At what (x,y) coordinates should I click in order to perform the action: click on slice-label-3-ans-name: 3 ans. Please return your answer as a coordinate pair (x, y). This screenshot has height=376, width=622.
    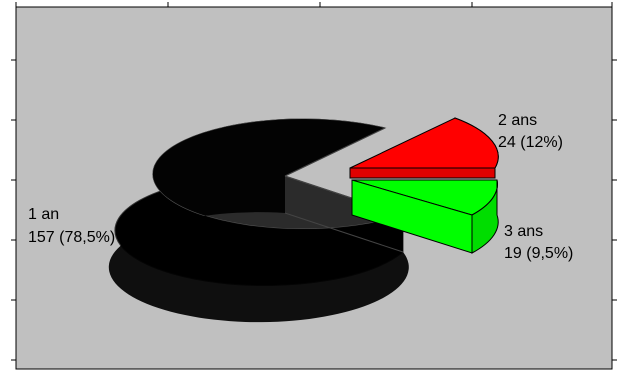
    Looking at the image, I should click on (523, 231).